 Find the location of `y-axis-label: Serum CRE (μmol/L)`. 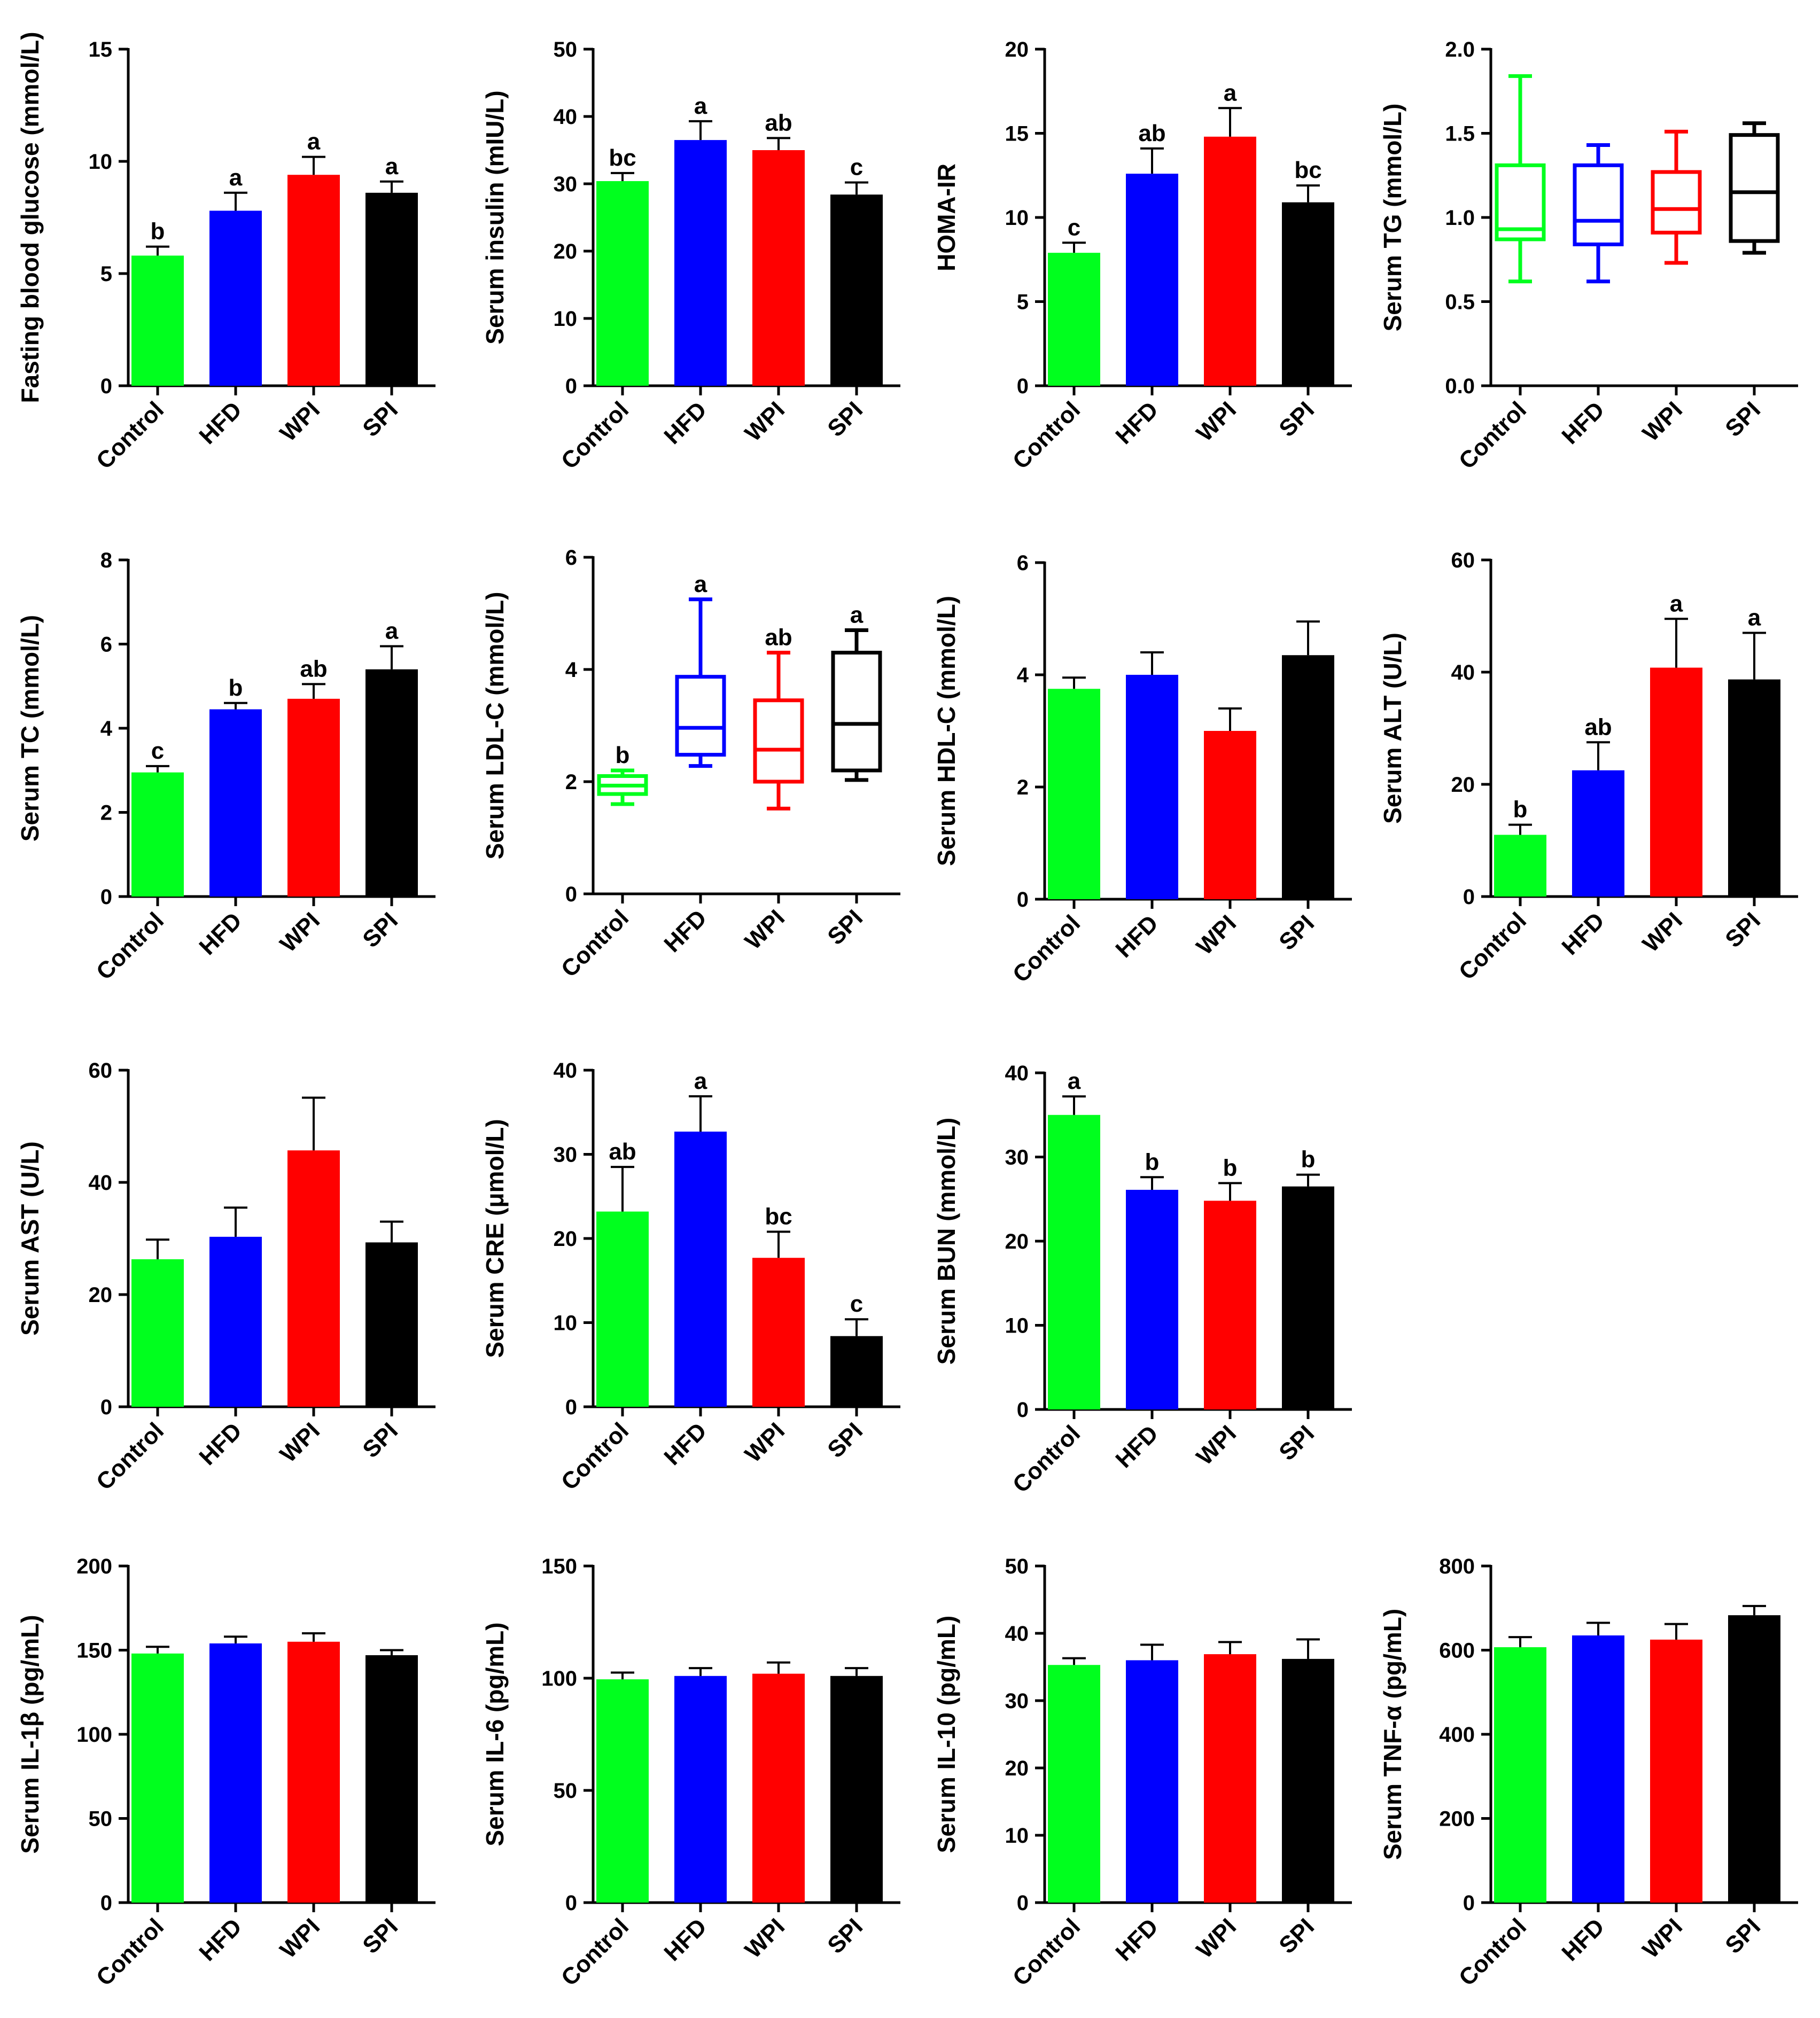

y-axis-label: Serum CRE (μmol/L) is located at coordinates (495, 1238).